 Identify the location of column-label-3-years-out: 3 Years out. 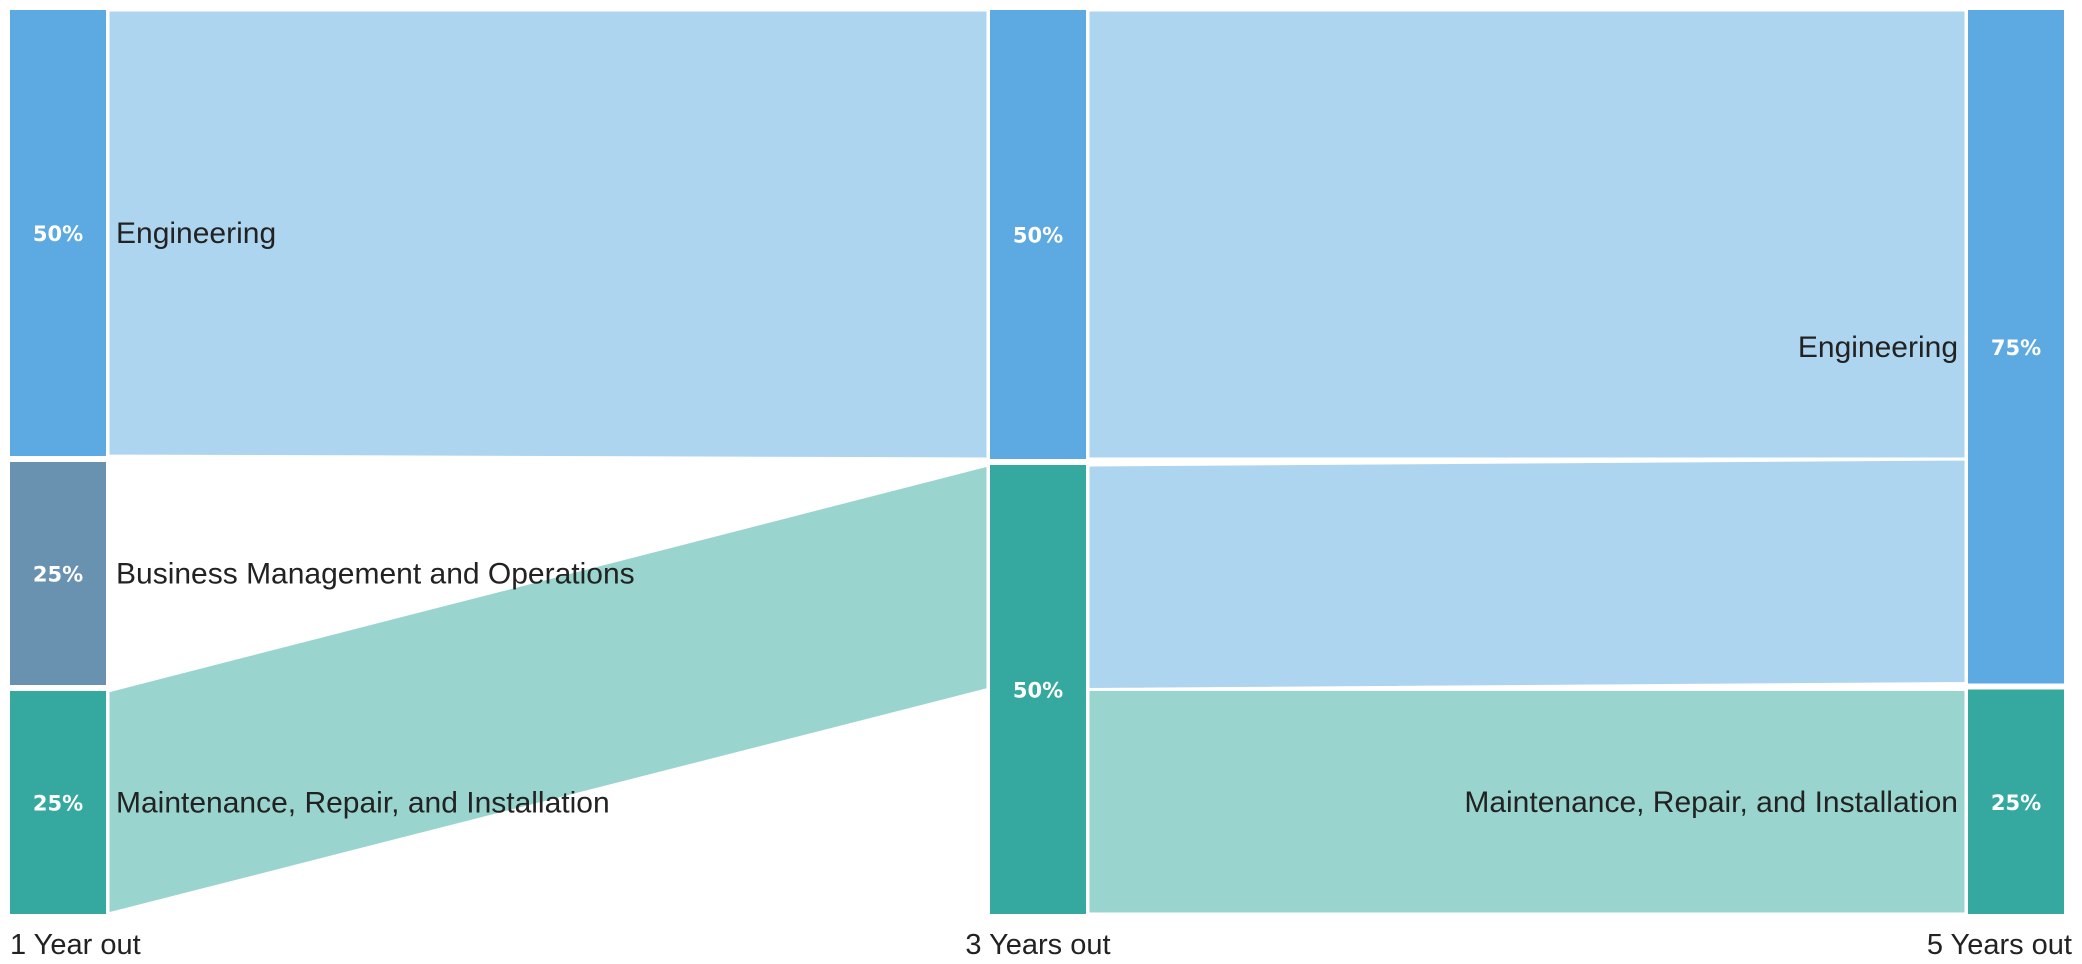
(1037, 945).